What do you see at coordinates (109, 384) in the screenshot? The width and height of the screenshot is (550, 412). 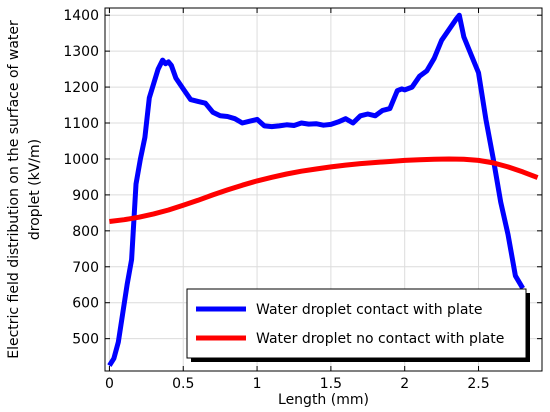 I see `x-tick-label: 0` at bounding box center [109, 384].